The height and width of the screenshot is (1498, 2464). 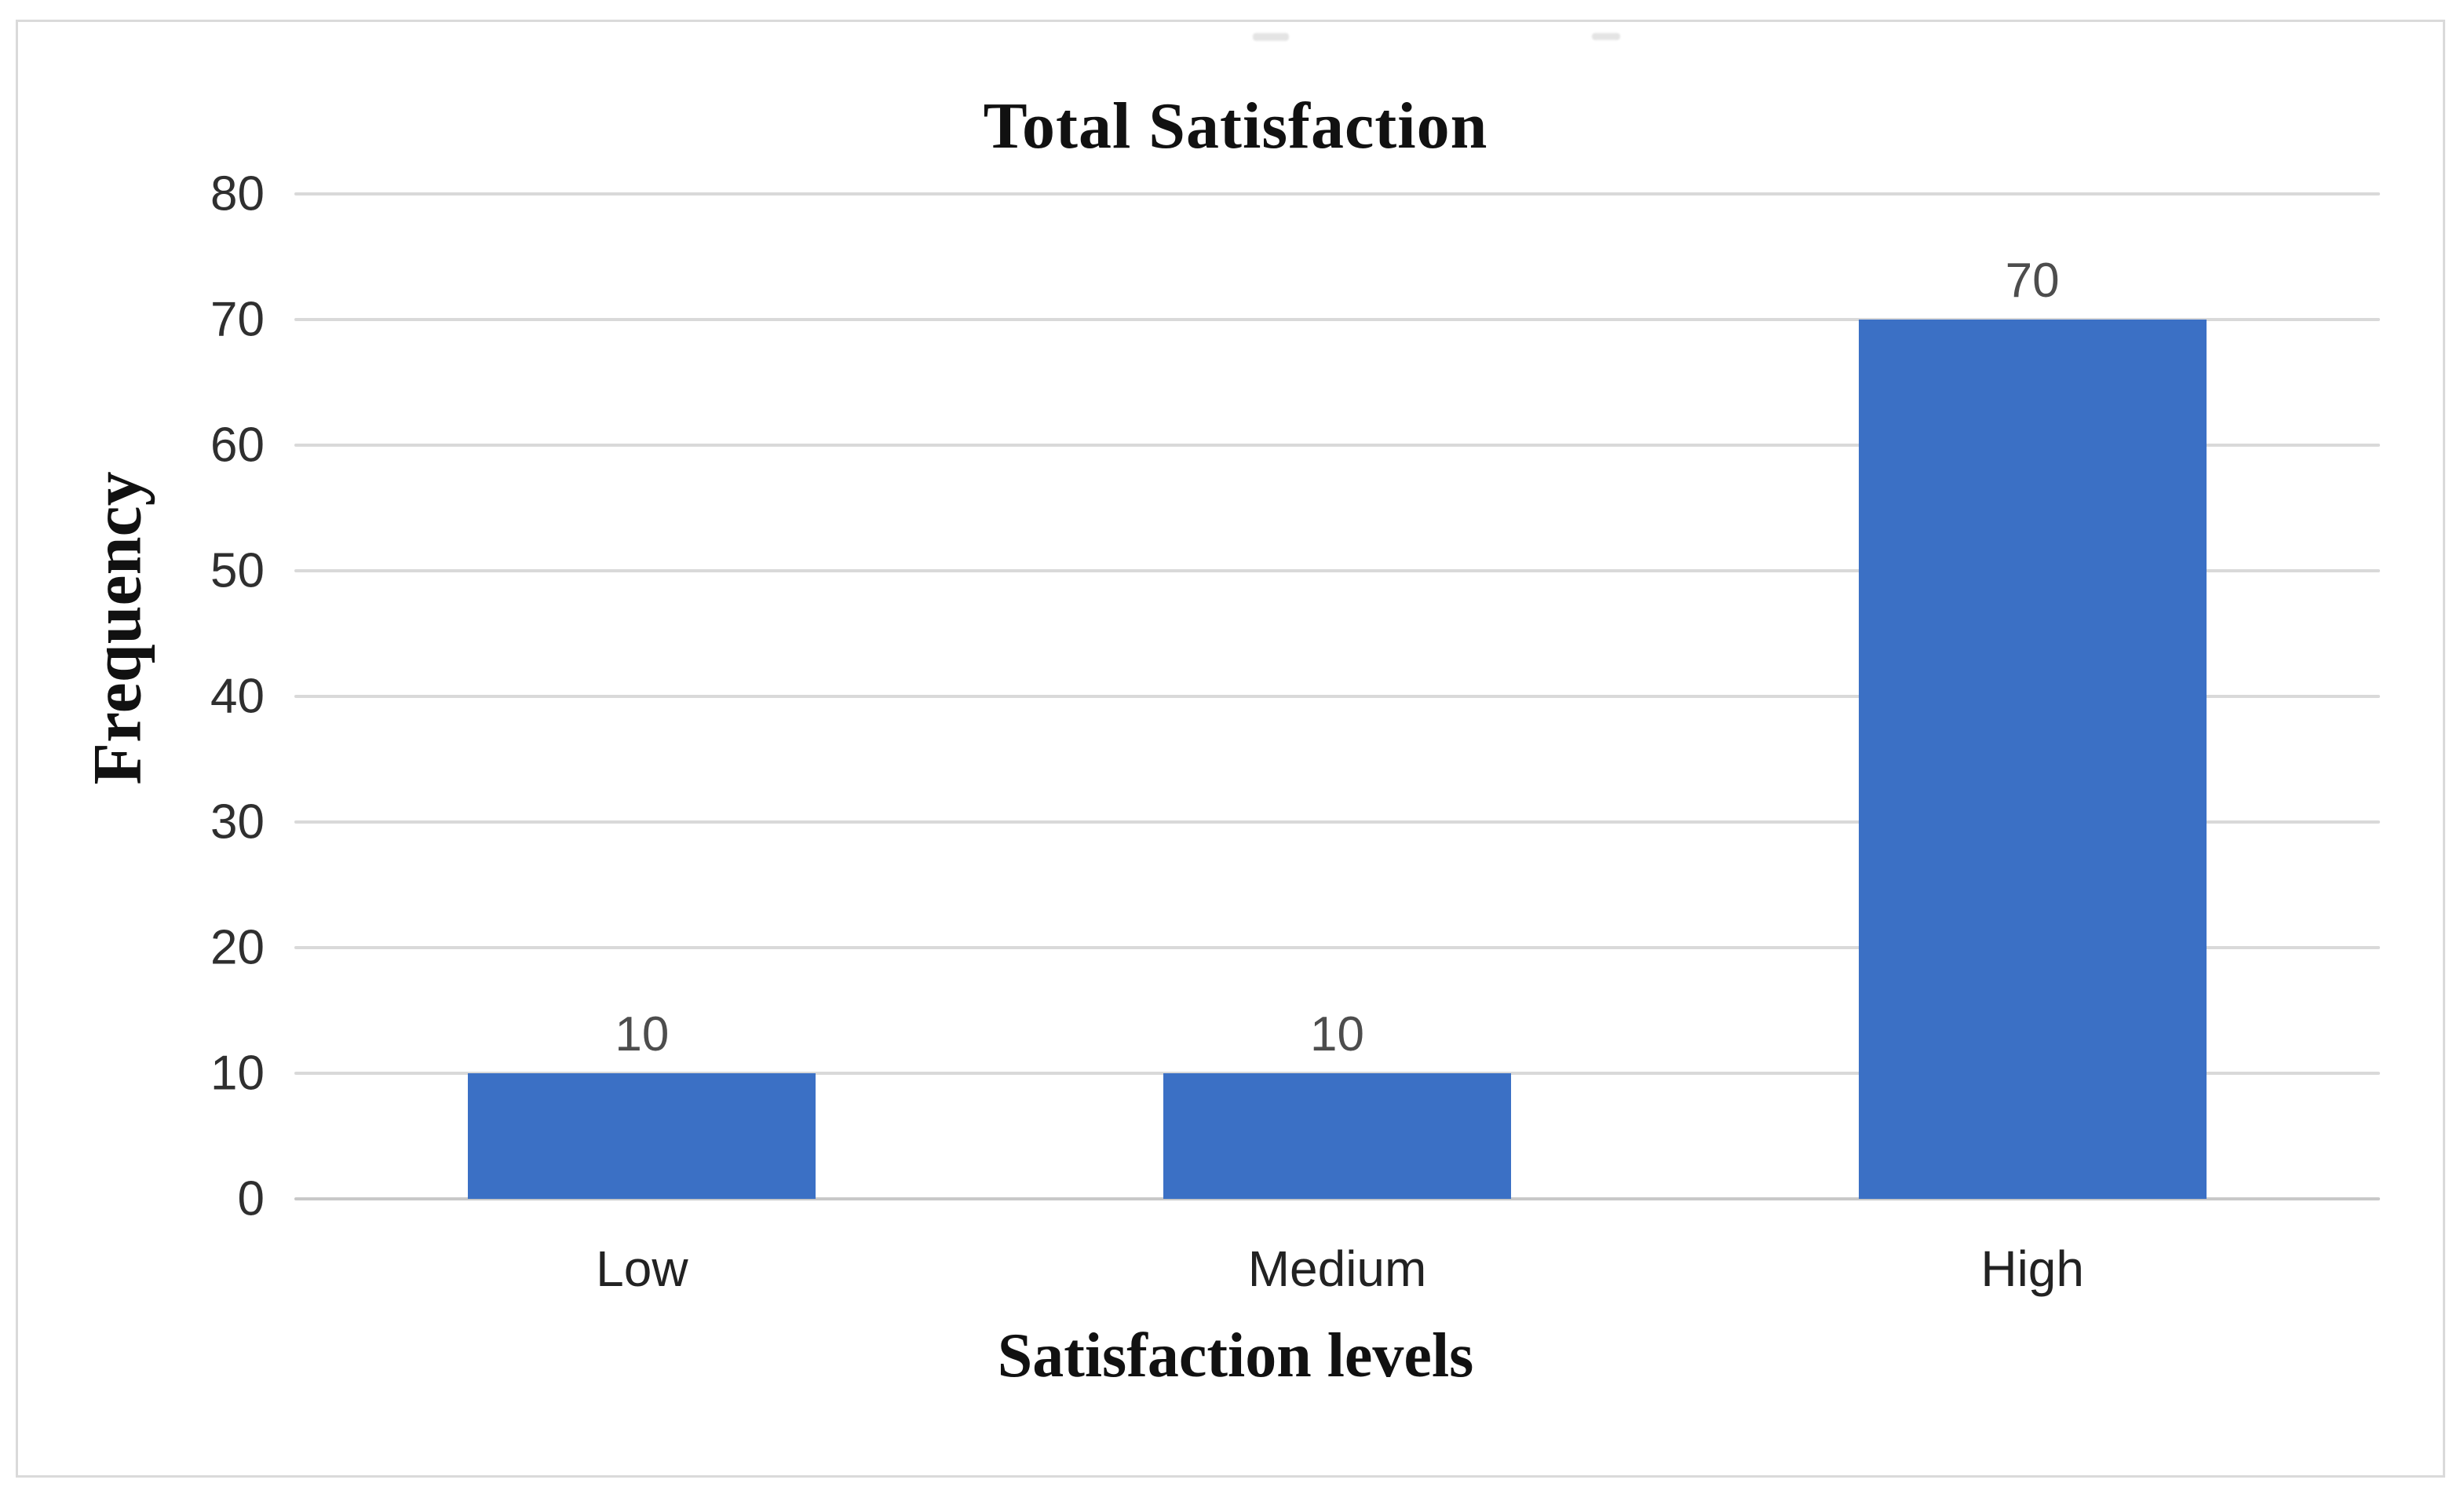 What do you see at coordinates (642, 1034) in the screenshot?
I see `bar-value-label-low: 10` at bounding box center [642, 1034].